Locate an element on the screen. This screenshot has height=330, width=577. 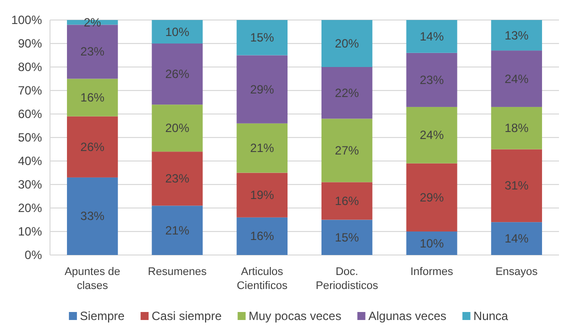
y-tick-label: 30% is located at coordinates (30, 184).